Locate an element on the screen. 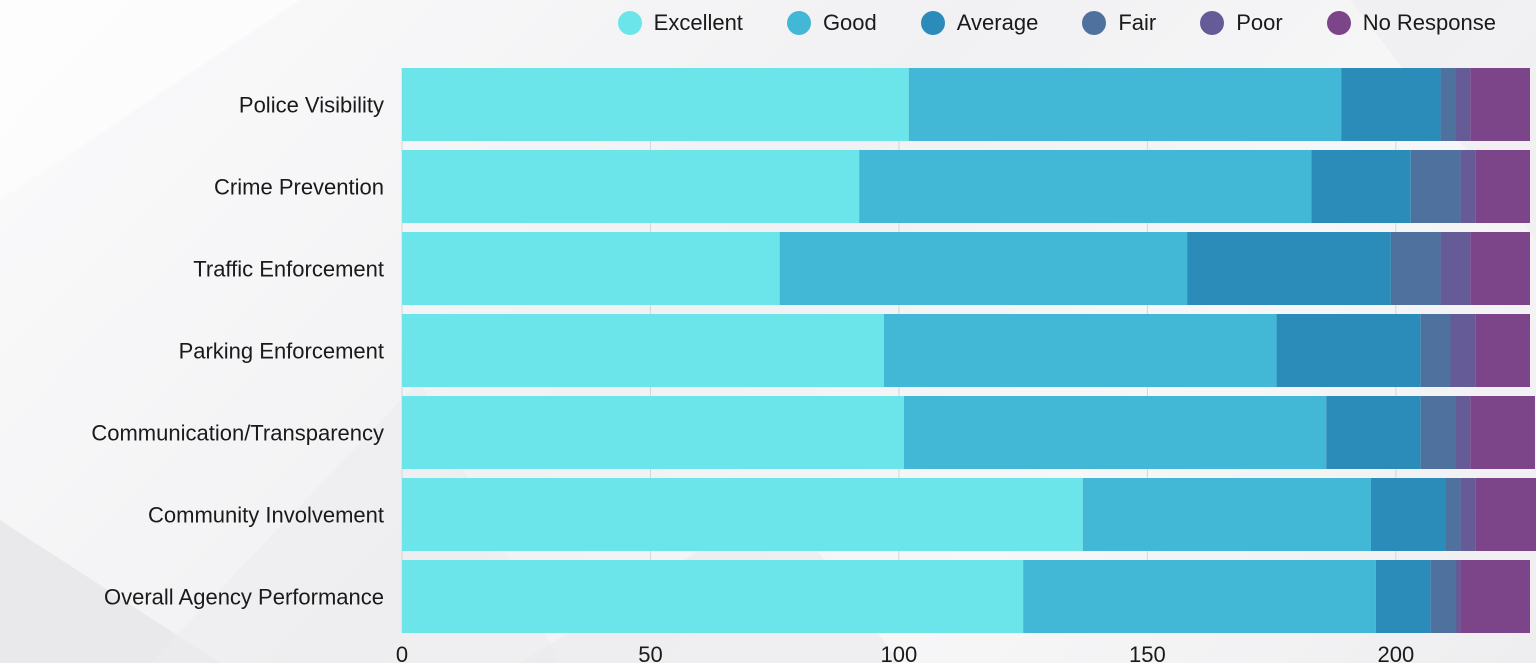 The image size is (1536, 663). legend-item-poor: Poor is located at coordinates (1241, 23).